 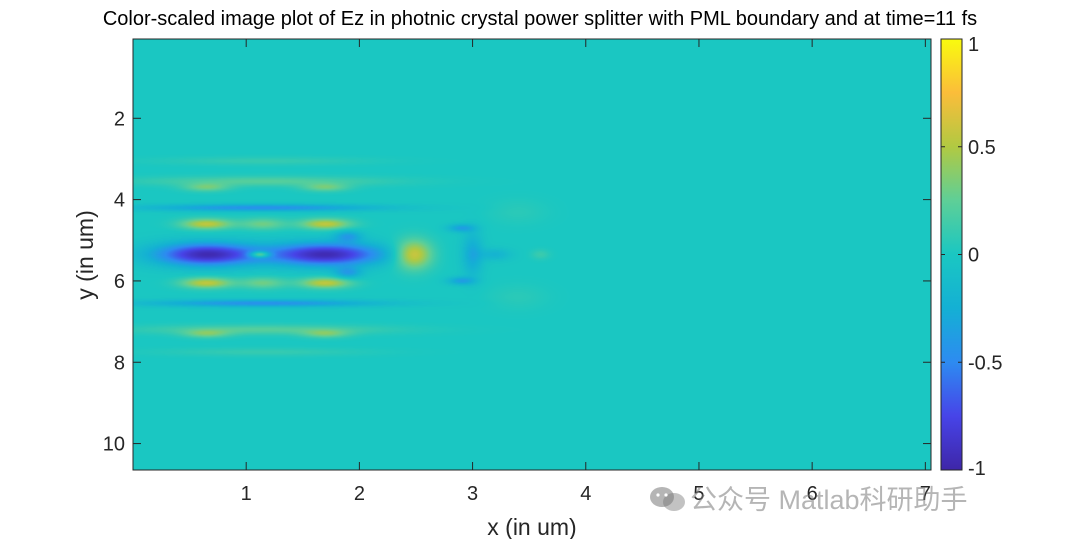 I want to click on colorbar-tick-label: -1, so click(x=977, y=469).